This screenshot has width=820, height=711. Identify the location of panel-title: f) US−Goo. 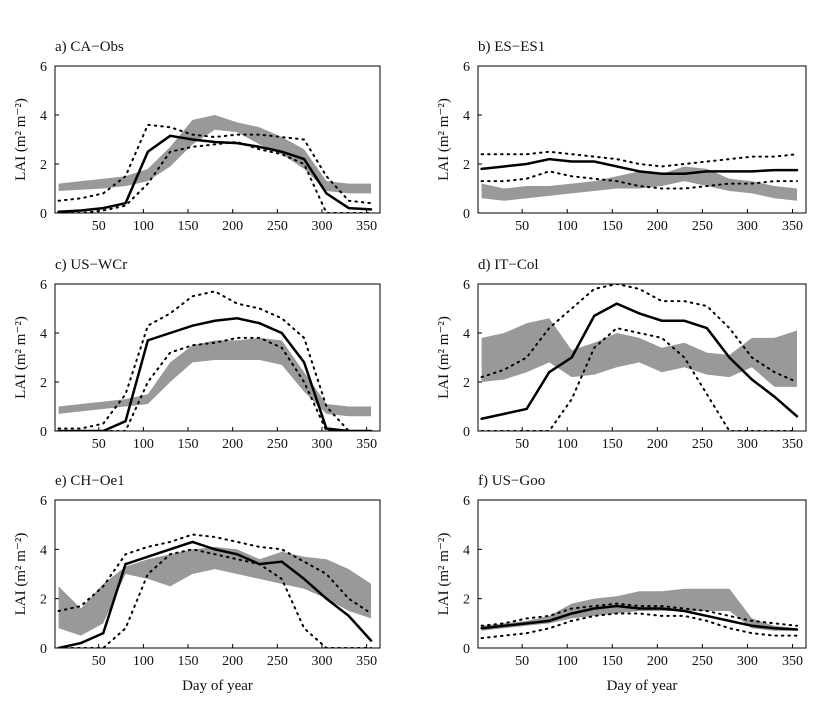
(511, 481).